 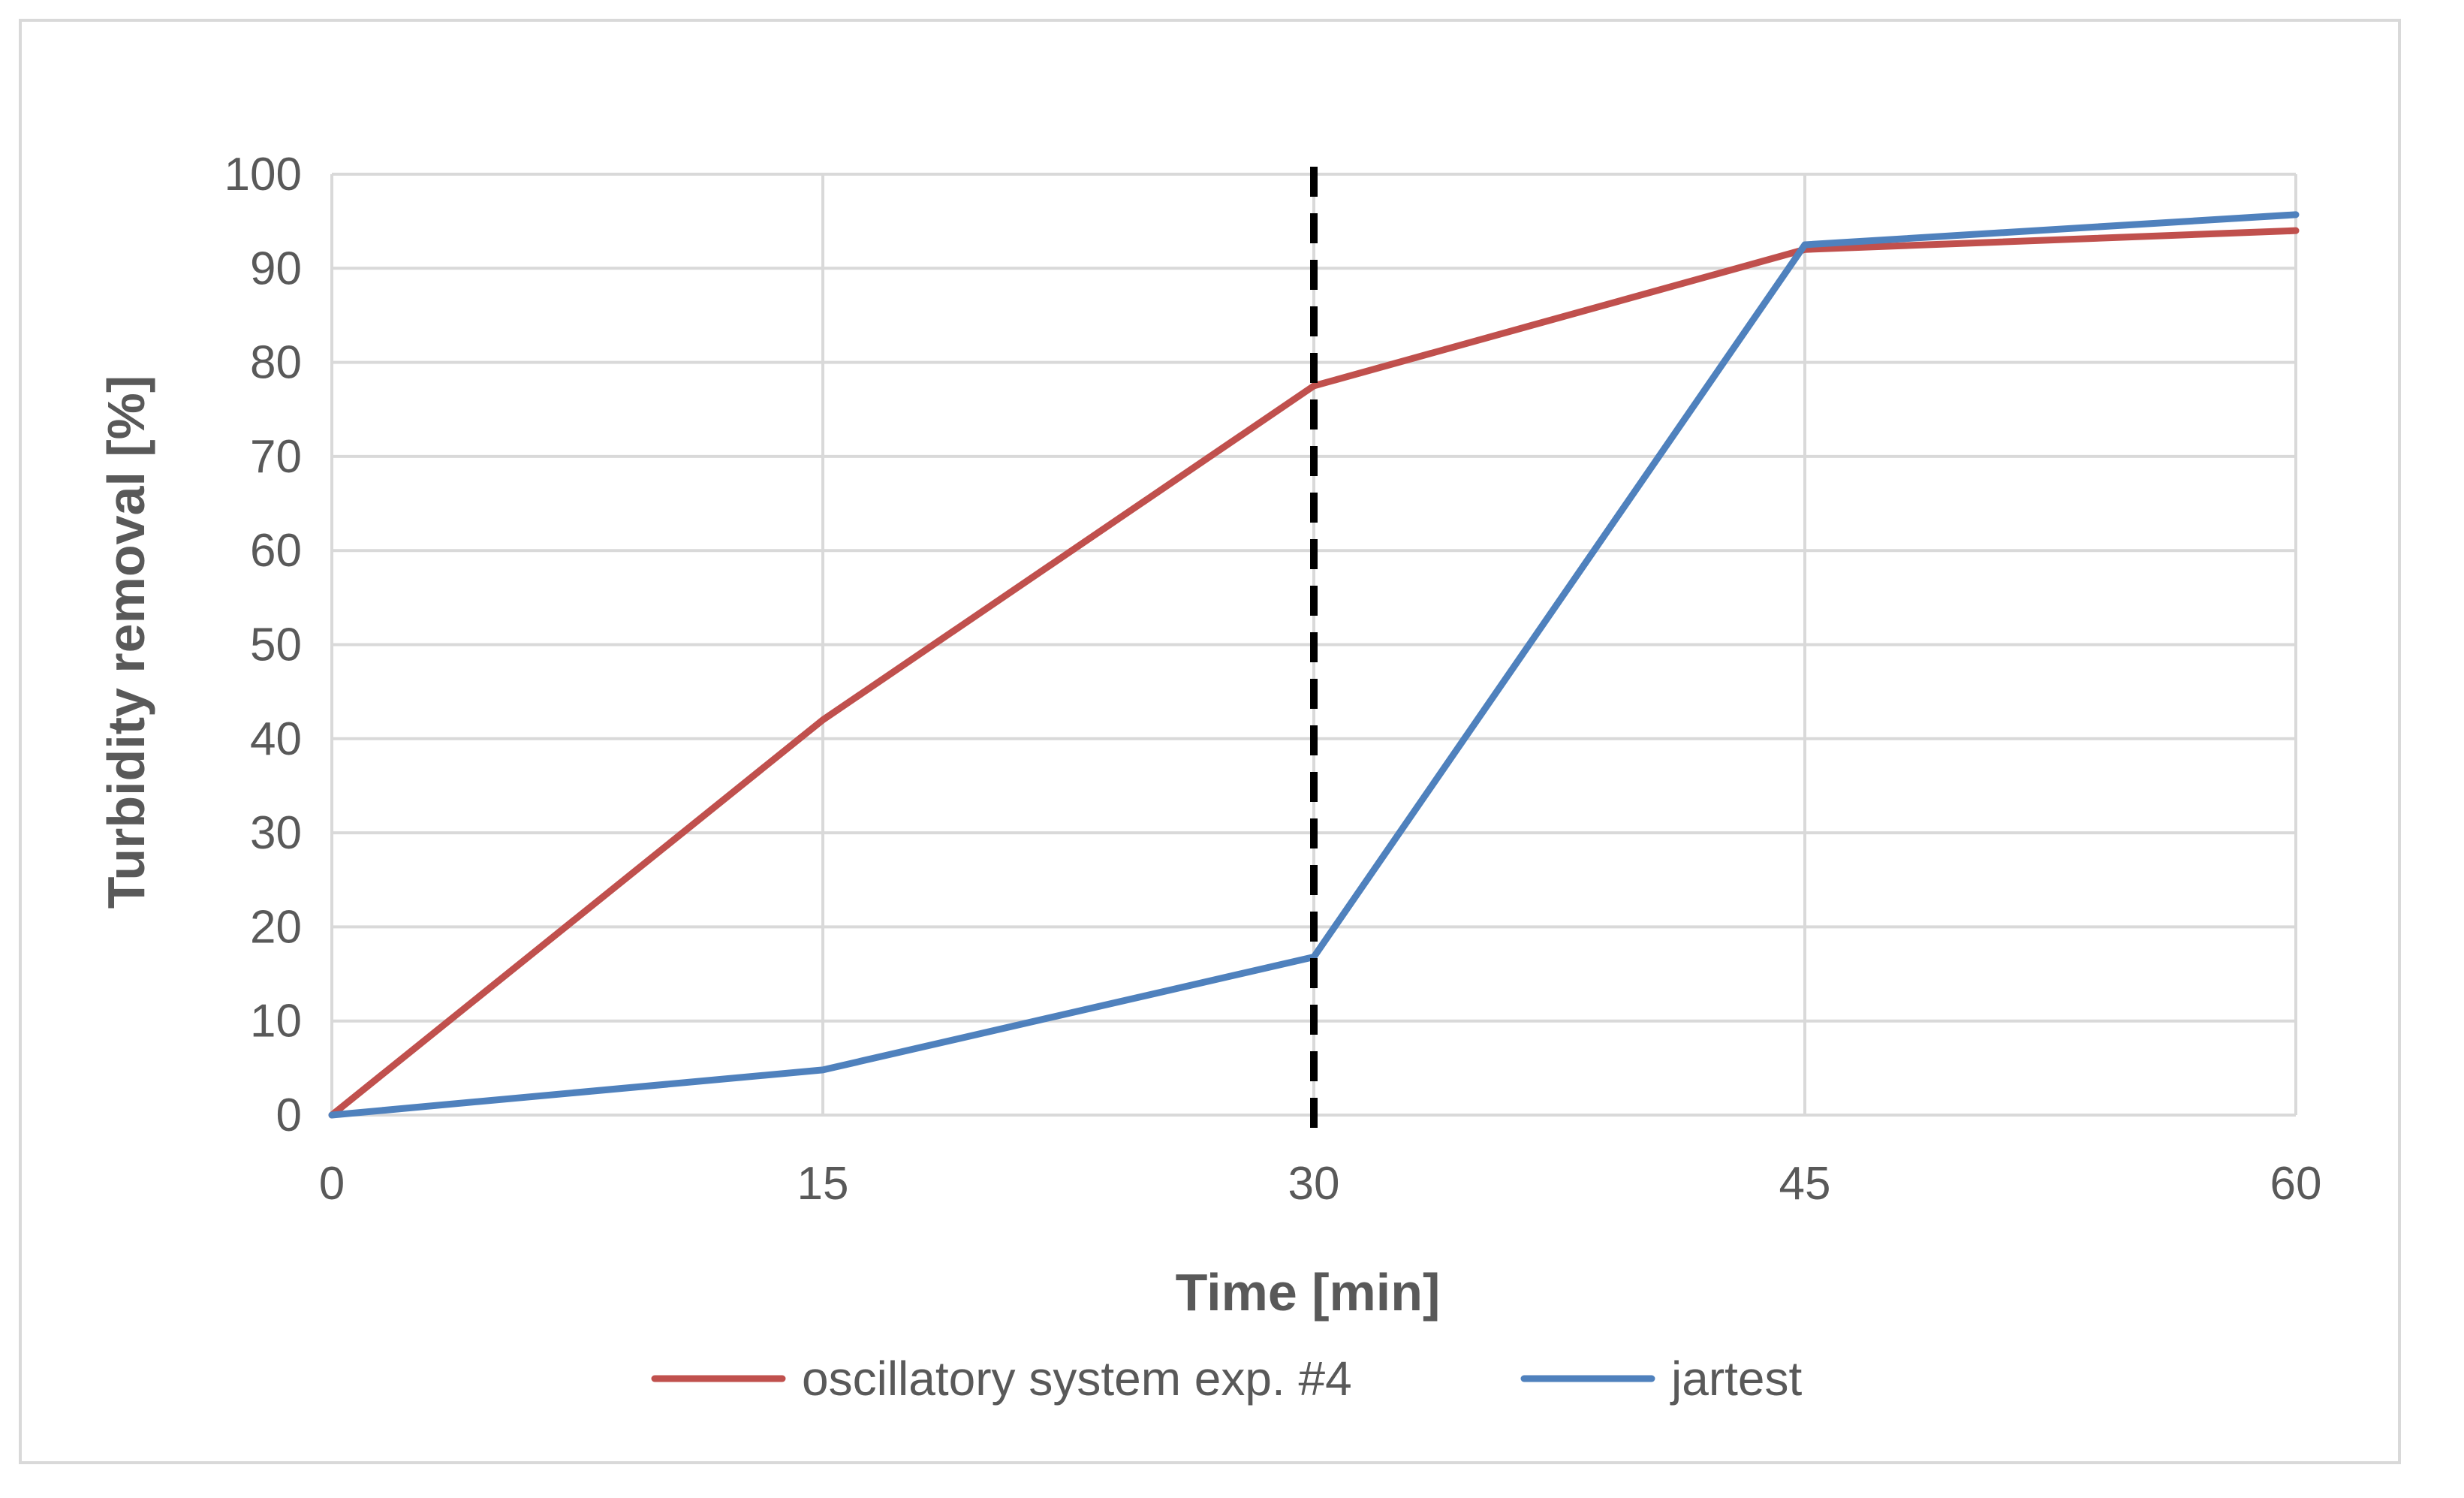 What do you see at coordinates (1308, 1292) in the screenshot?
I see `x-axis-title: Time [min]` at bounding box center [1308, 1292].